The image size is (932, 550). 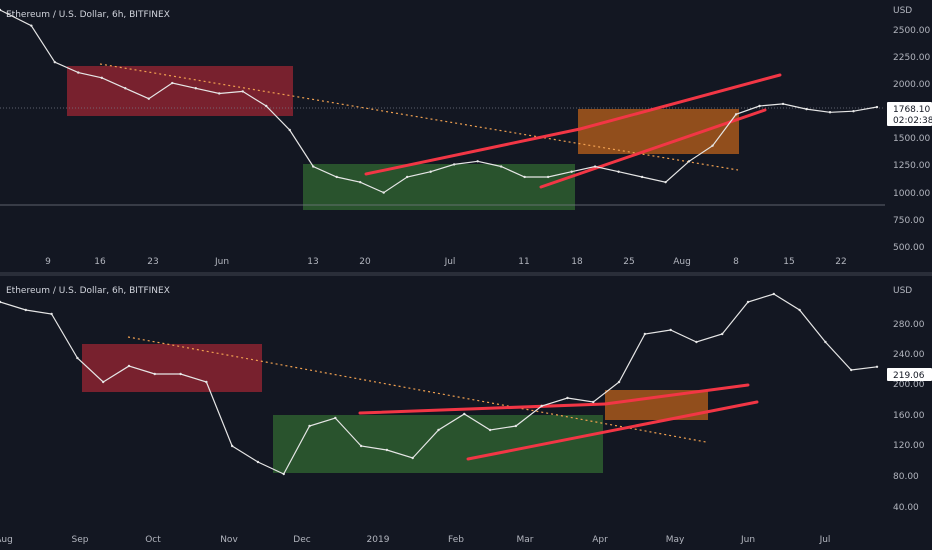 I want to click on x-tick-label: 13, so click(x=312, y=262).